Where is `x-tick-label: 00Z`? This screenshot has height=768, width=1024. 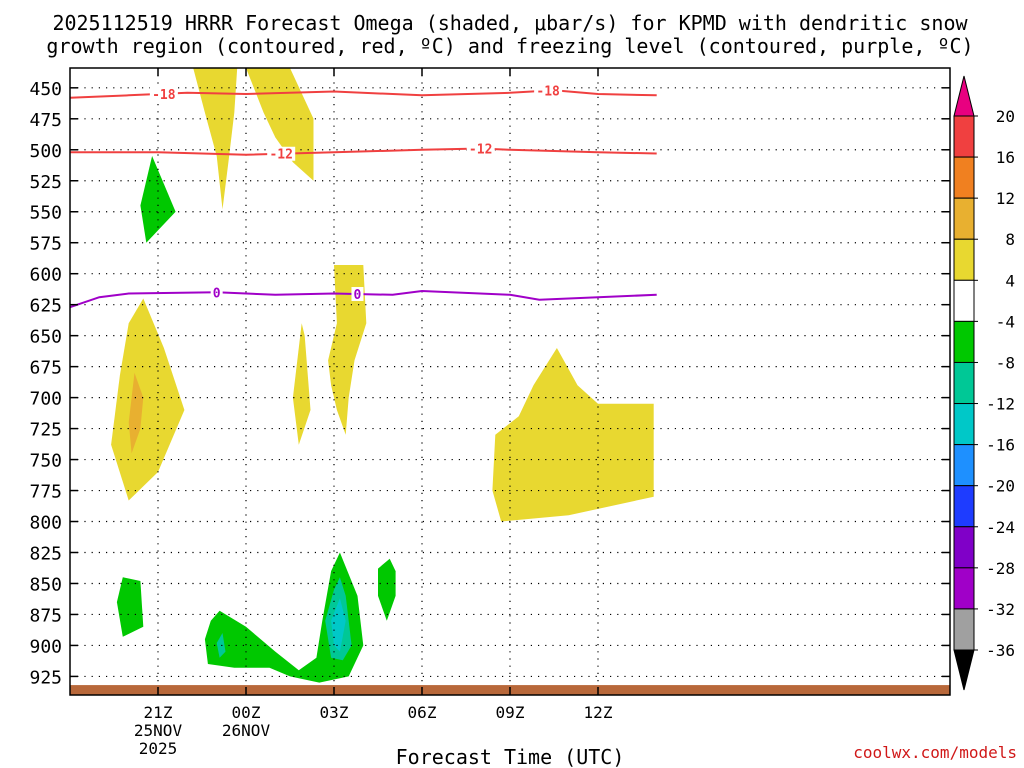 x-tick-label: 00Z is located at coordinates (246, 712).